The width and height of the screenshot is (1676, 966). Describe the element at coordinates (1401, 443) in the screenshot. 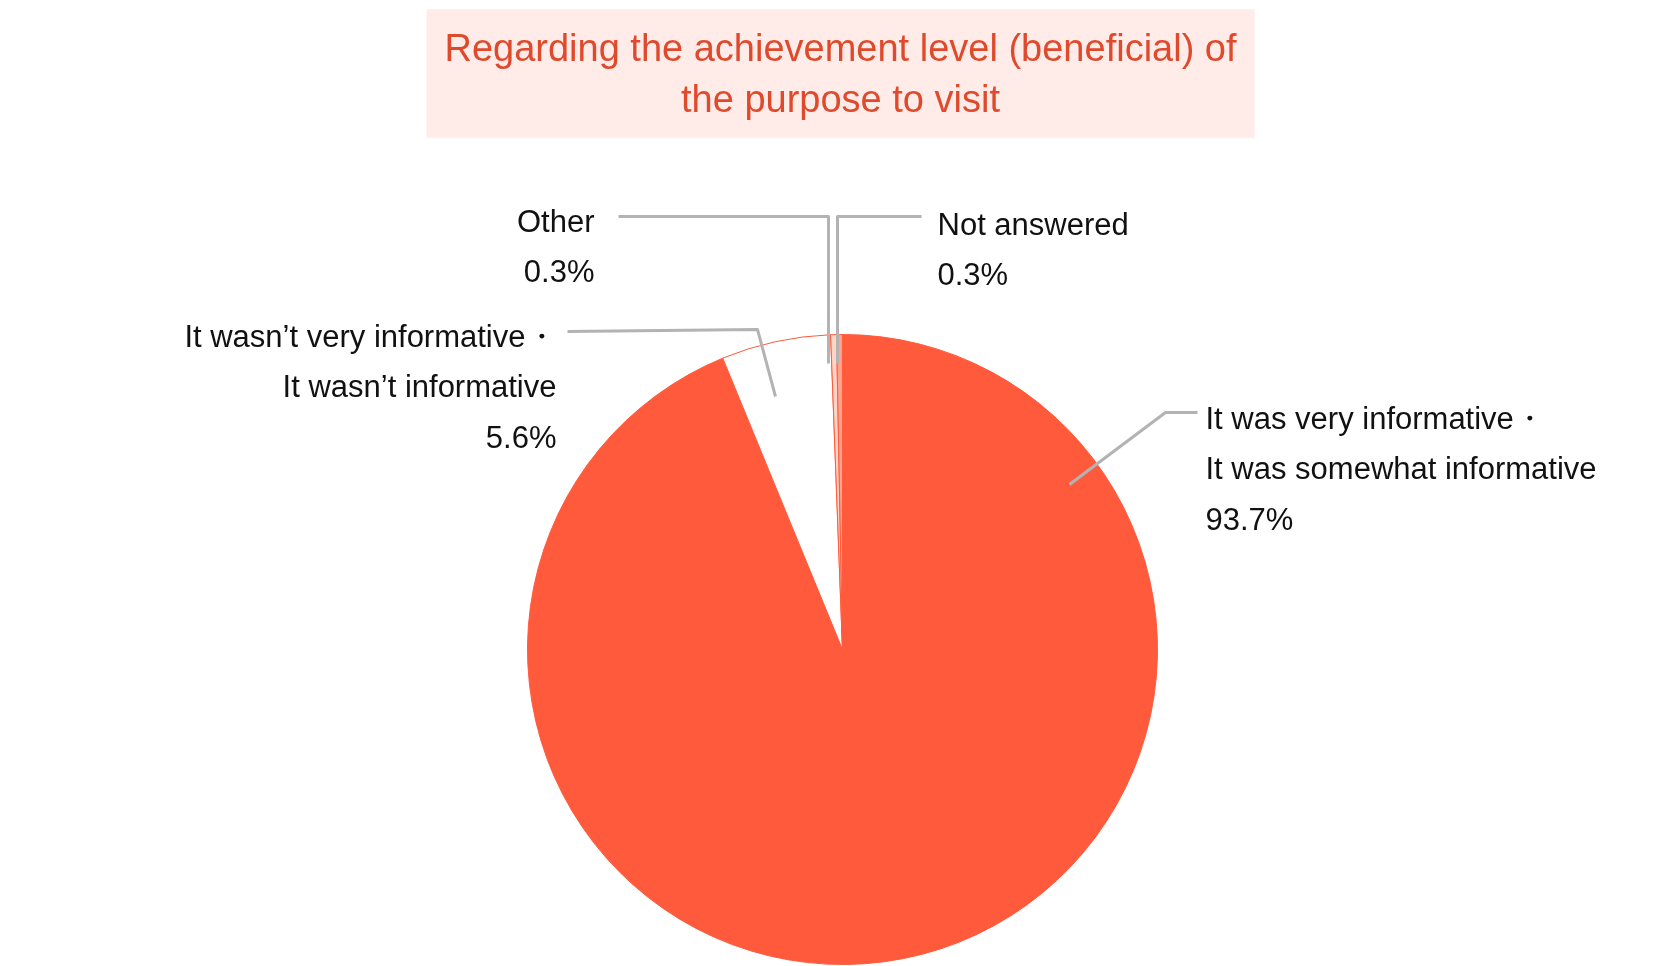

I see `slice-label: It was very informative・ It was somewhat informative` at that location.